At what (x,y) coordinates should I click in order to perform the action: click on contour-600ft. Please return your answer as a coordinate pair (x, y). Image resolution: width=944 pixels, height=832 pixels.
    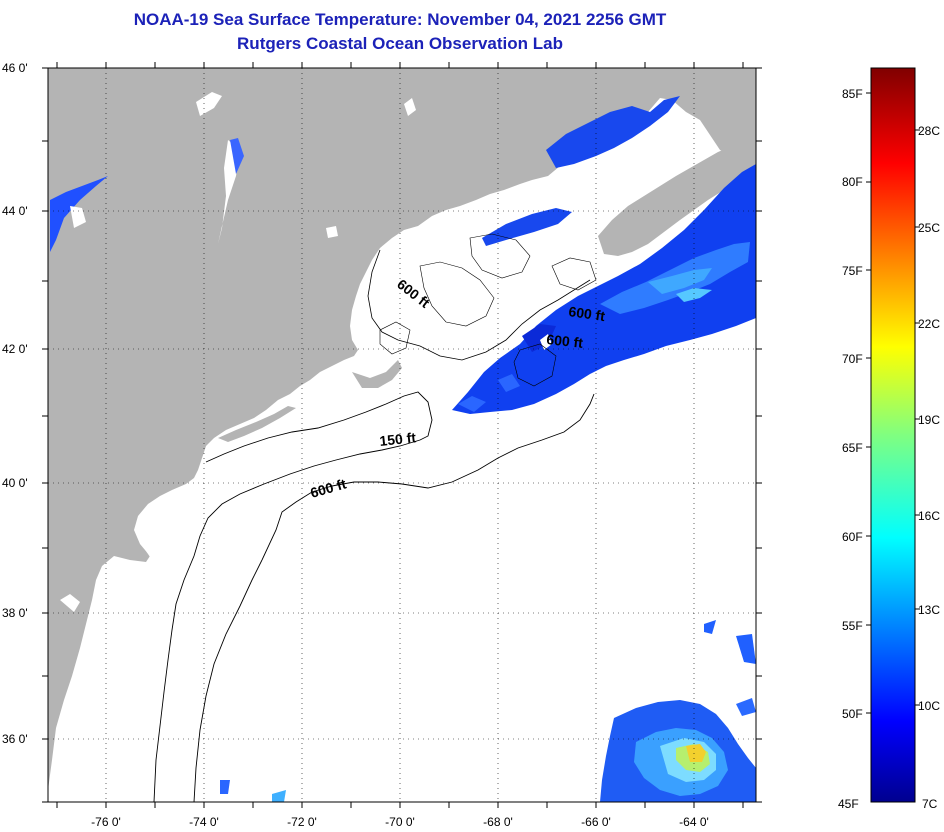
    Looking at the image, I should click on (428, 477).